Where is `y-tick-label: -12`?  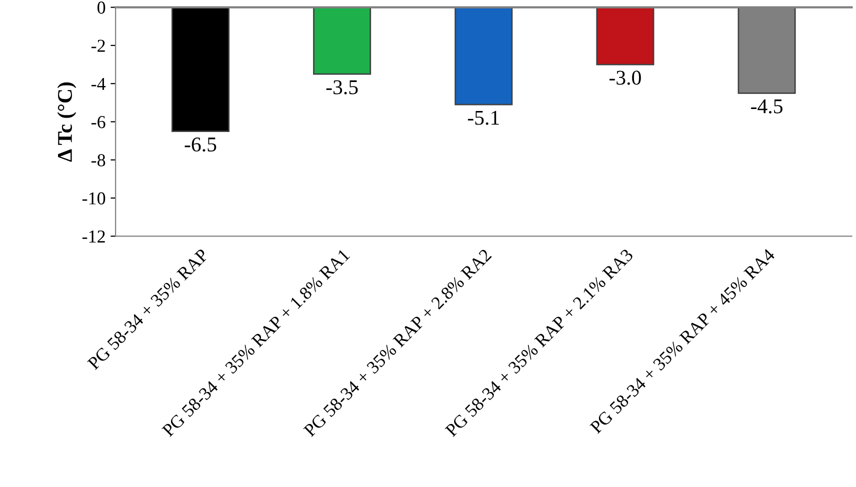
y-tick-label: -12 is located at coordinates (93, 236).